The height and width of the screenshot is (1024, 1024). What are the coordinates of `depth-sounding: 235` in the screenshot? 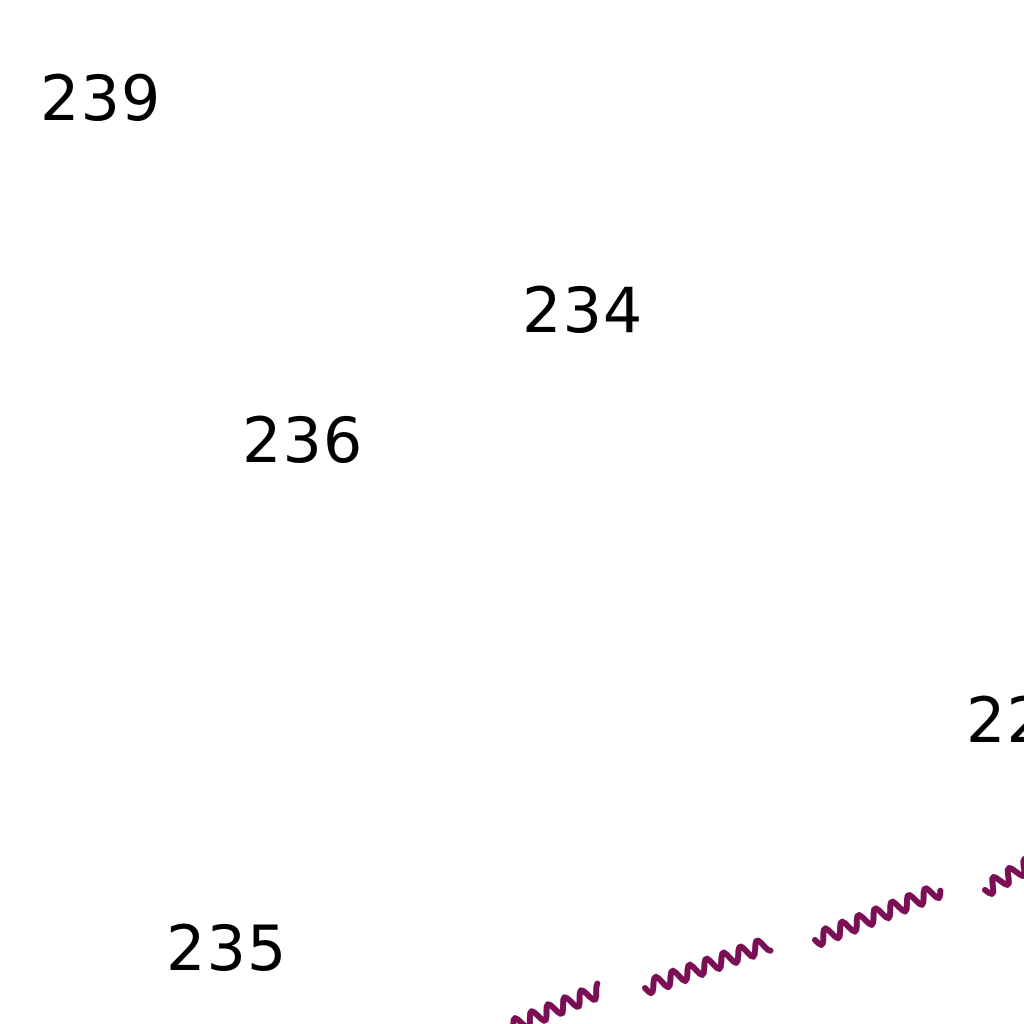 It's located at (227, 948).